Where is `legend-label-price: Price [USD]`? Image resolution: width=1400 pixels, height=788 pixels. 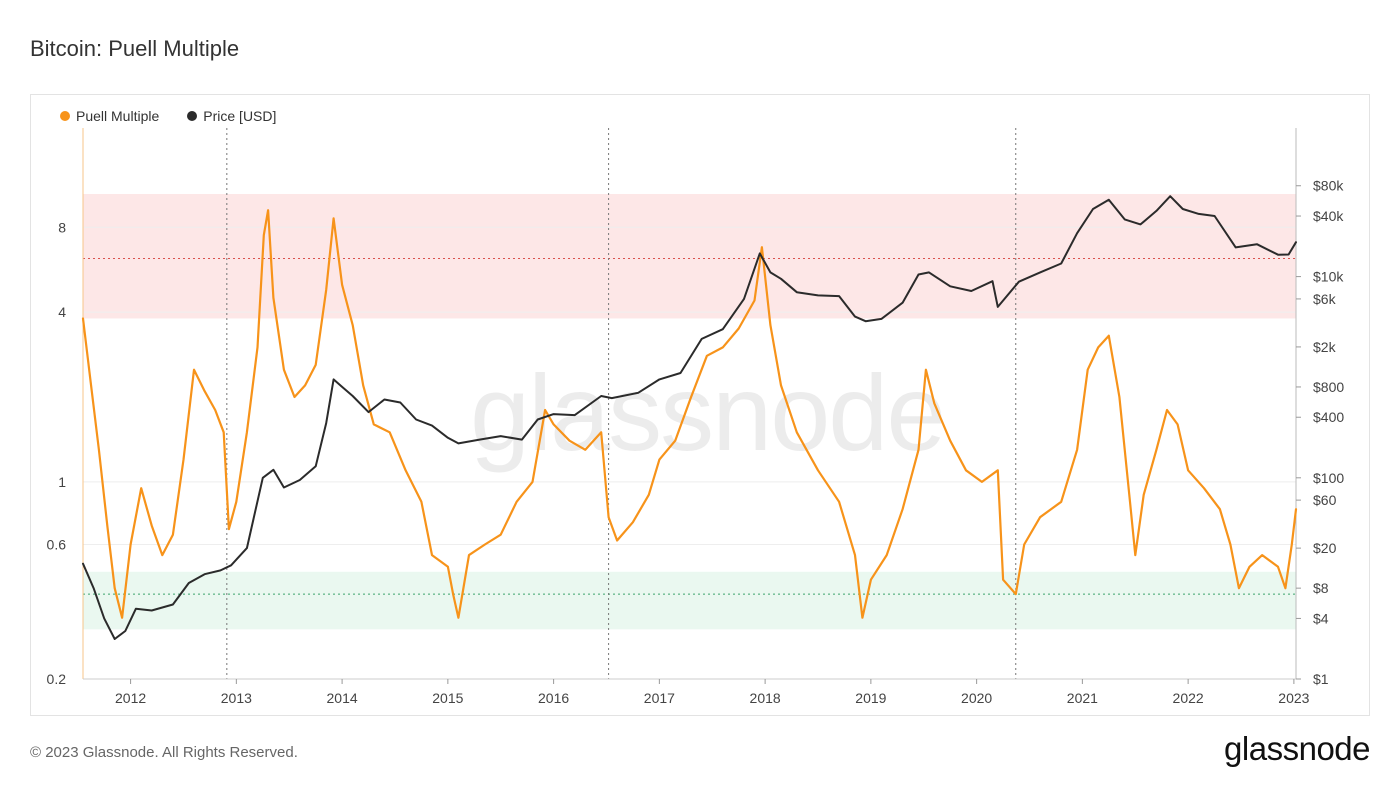 legend-label-price: Price [USD] is located at coordinates (240, 116).